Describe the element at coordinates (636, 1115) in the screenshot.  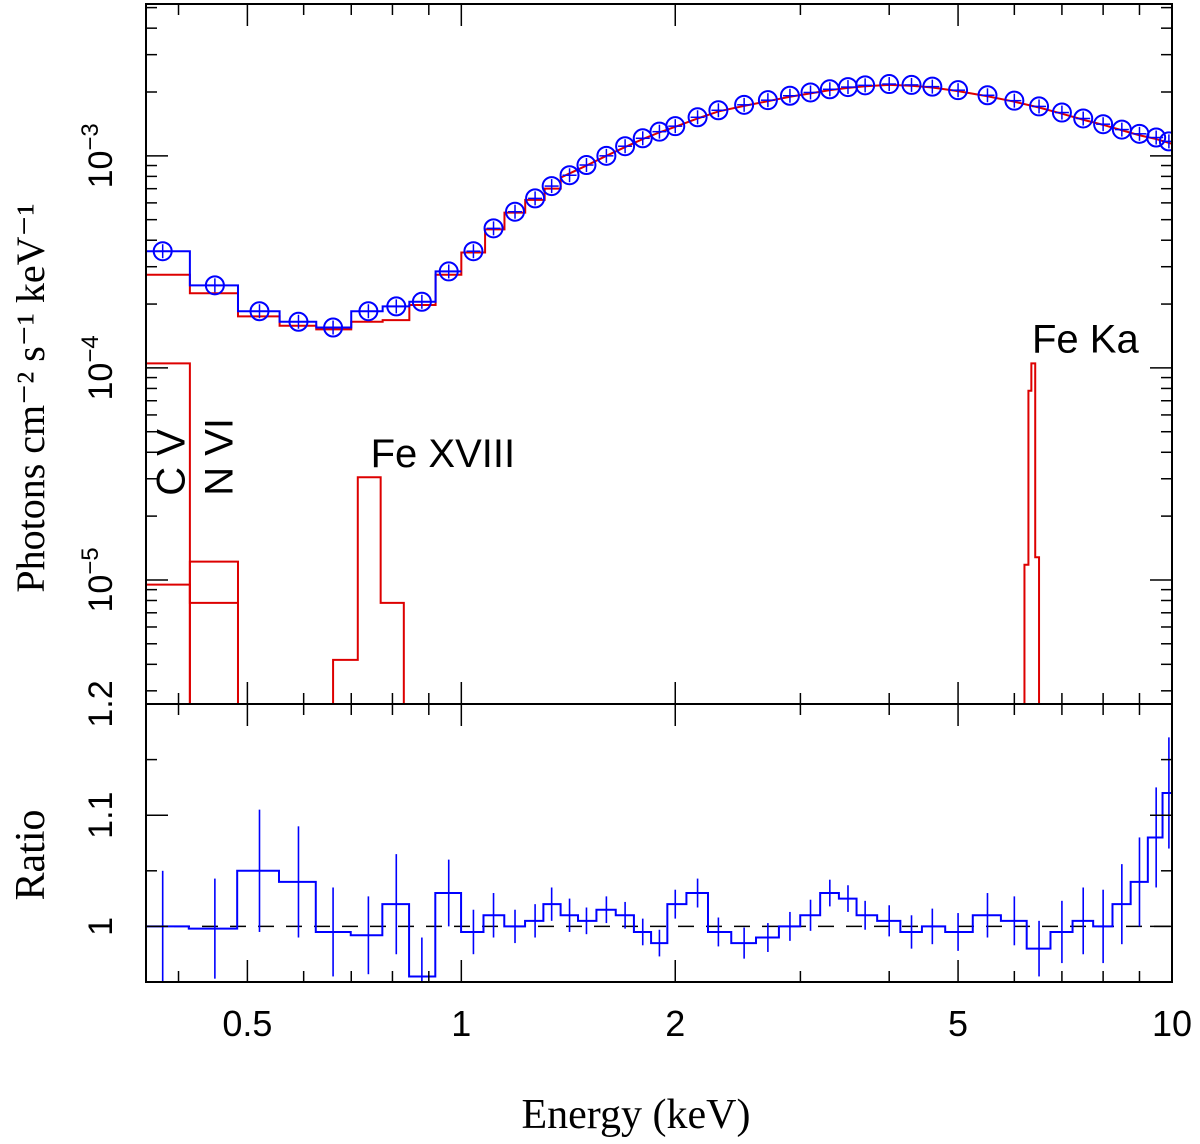
I see `x-axis-title: Energy (keV)` at that location.